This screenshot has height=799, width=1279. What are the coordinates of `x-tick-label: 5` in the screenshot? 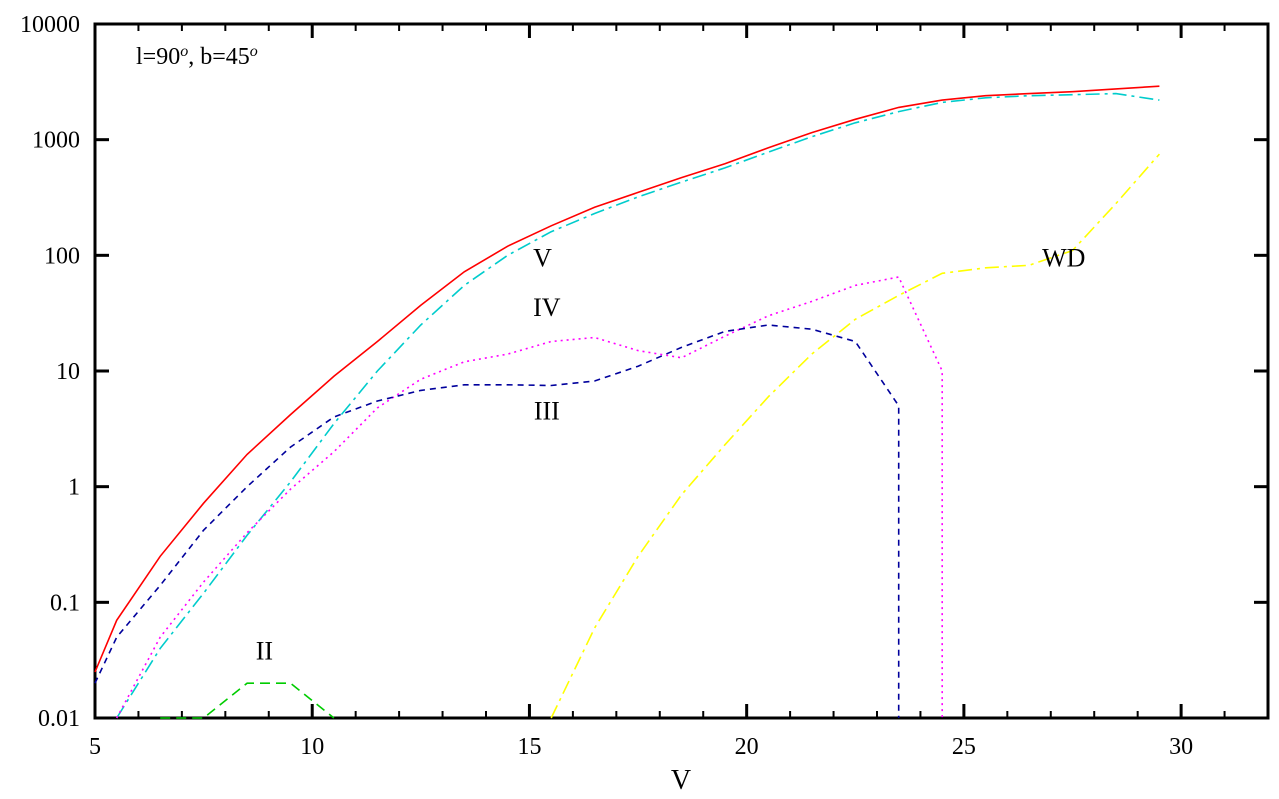 It's located at (95, 747).